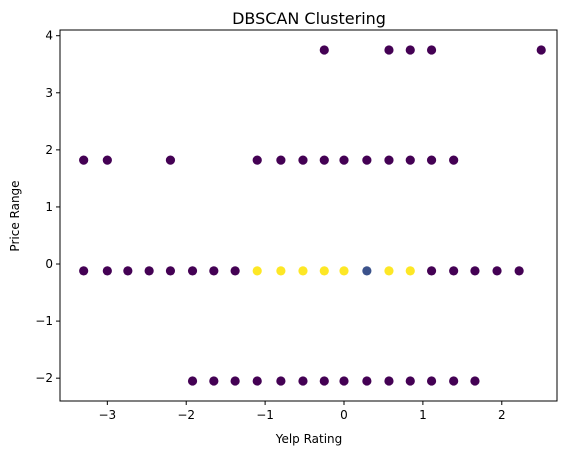 This screenshot has width=565, height=455. Describe the element at coordinates (49, 150) in the screenshot. I see `y-tick-label: 2` at that location.